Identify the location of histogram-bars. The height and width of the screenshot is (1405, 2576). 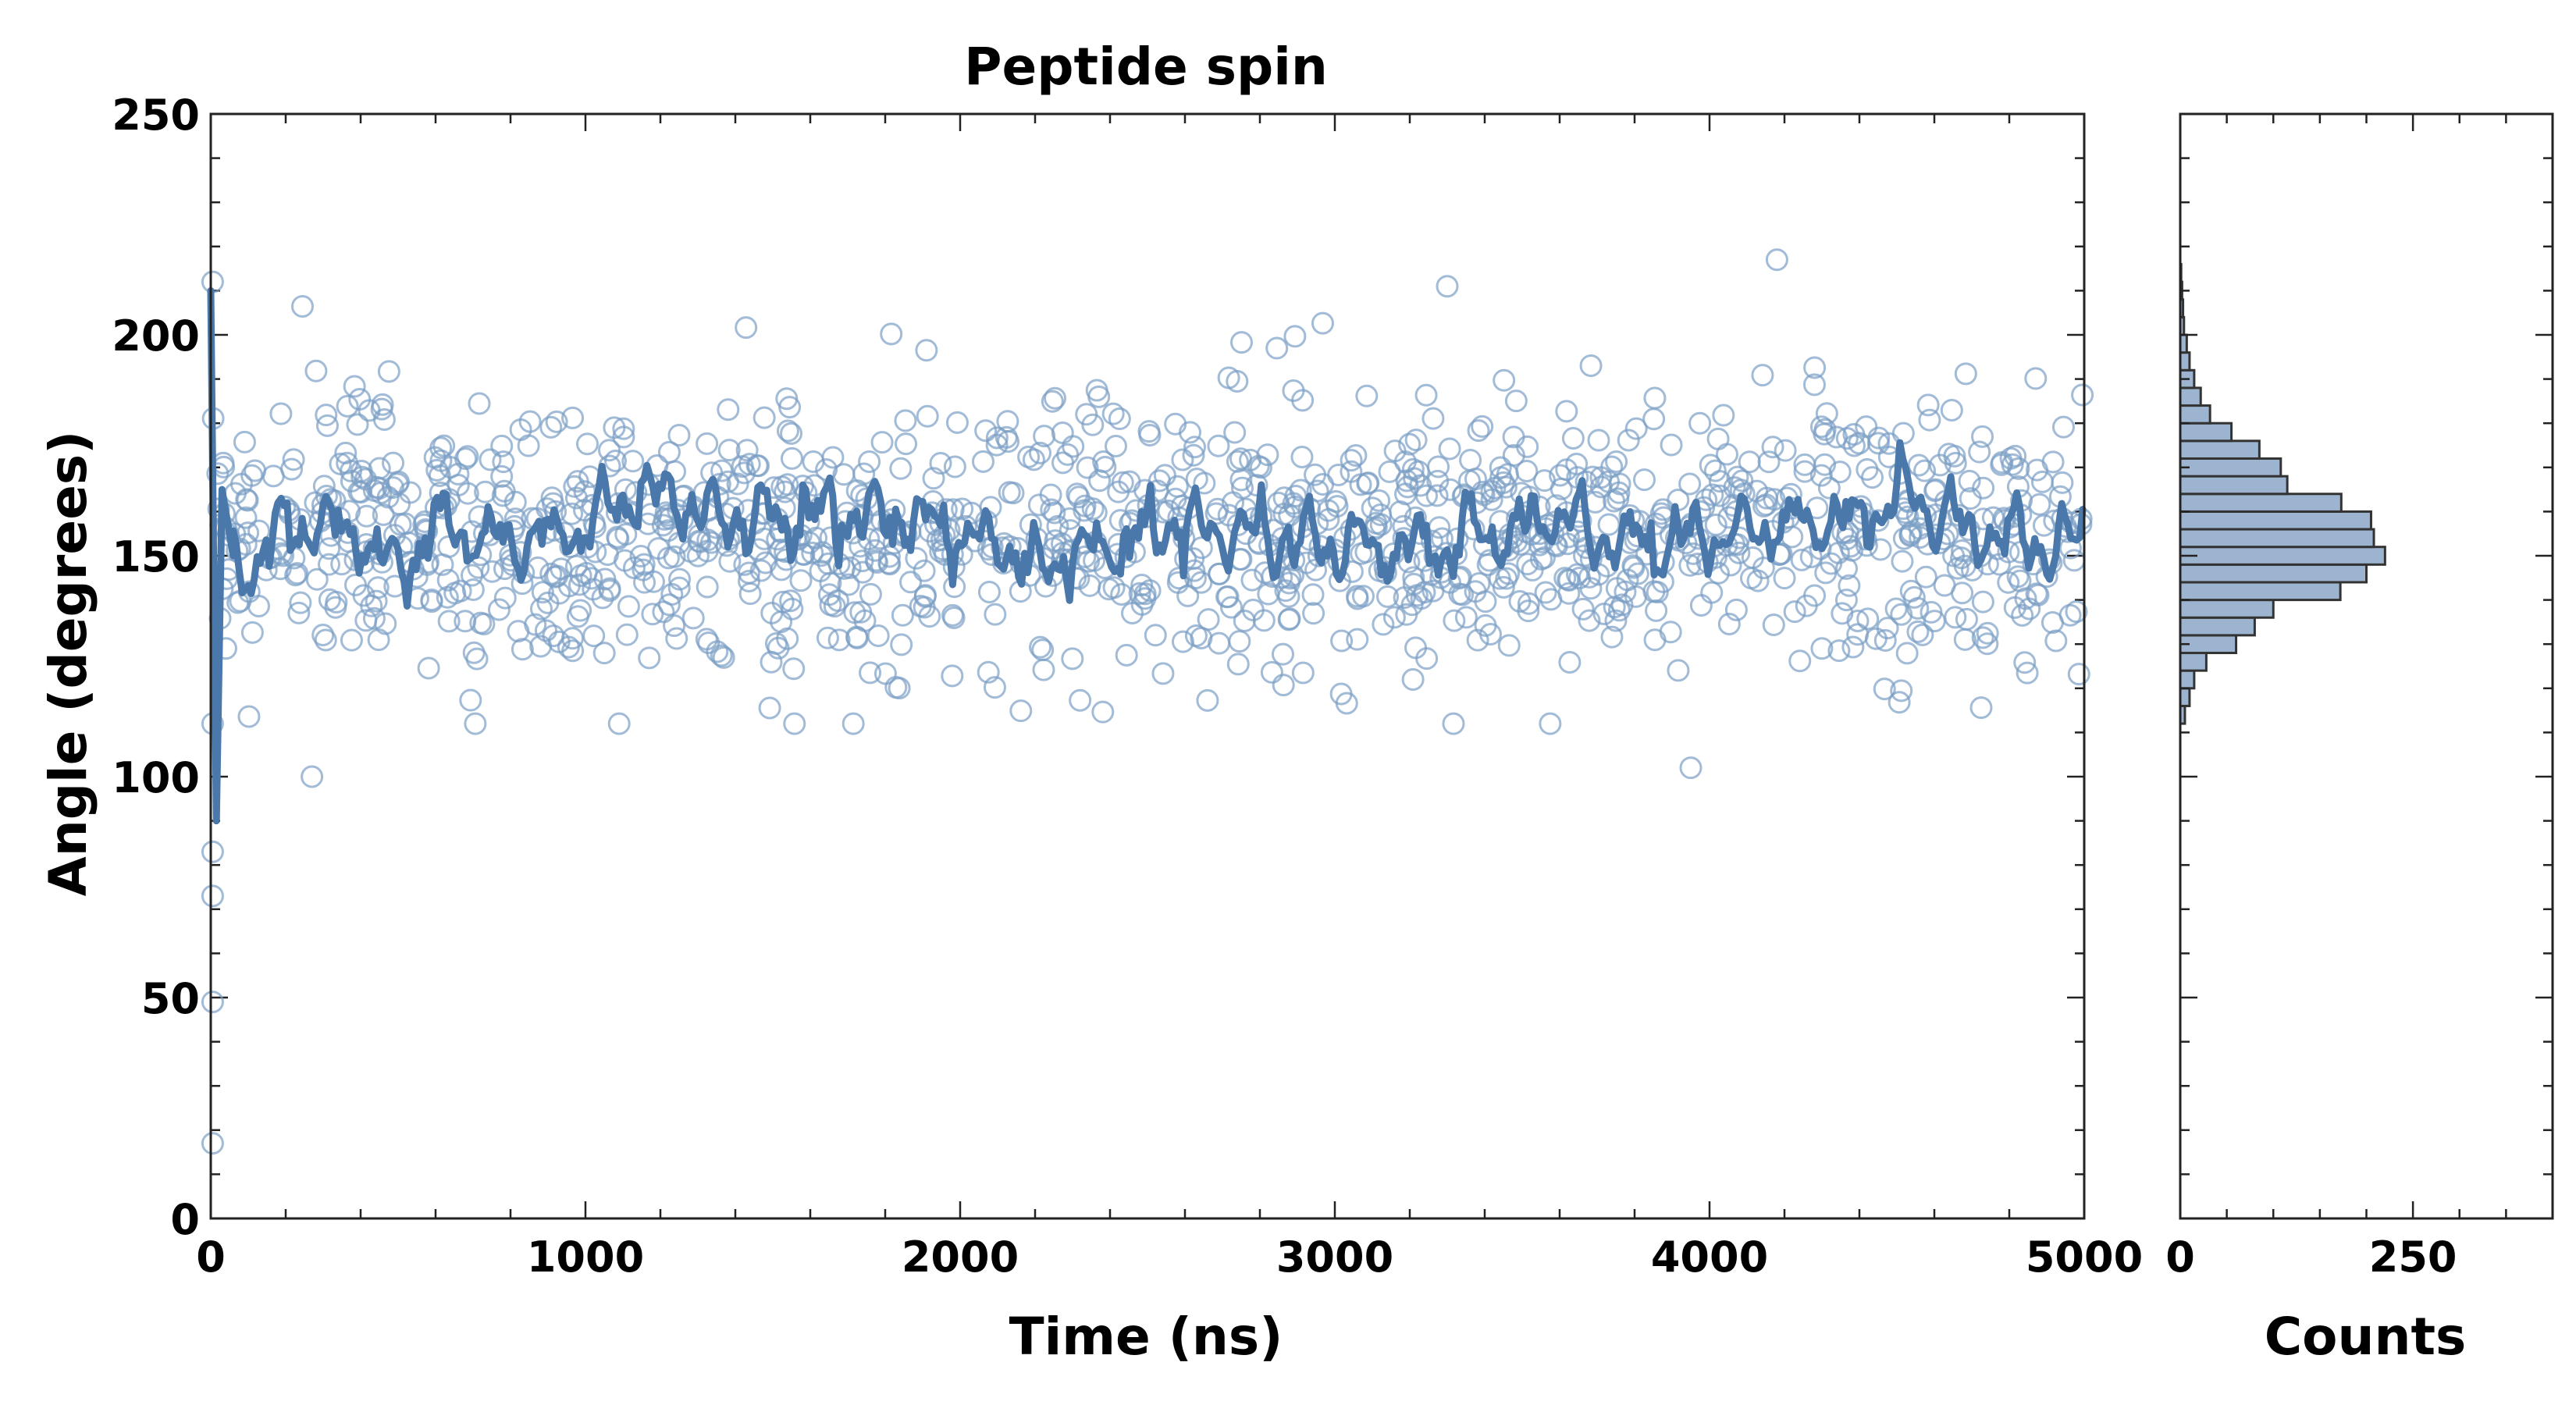
(2282, 493).